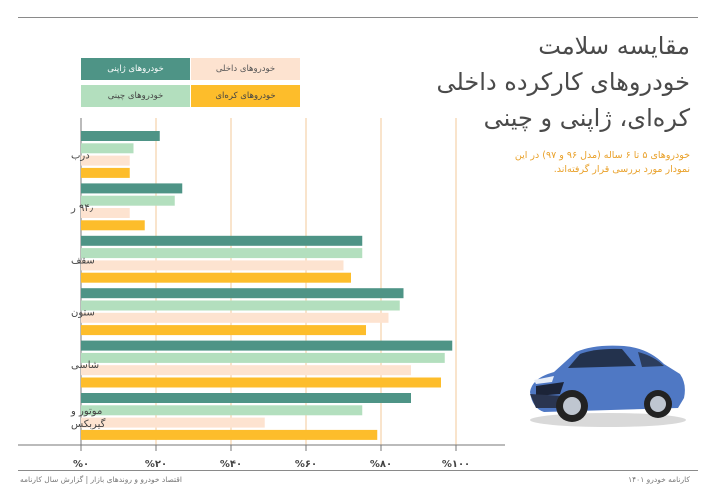 Image resolution: width=717 pixels, height=502 pixels. I want to click on legend-label: خودروهای کره‌ای, so click(245, 96).